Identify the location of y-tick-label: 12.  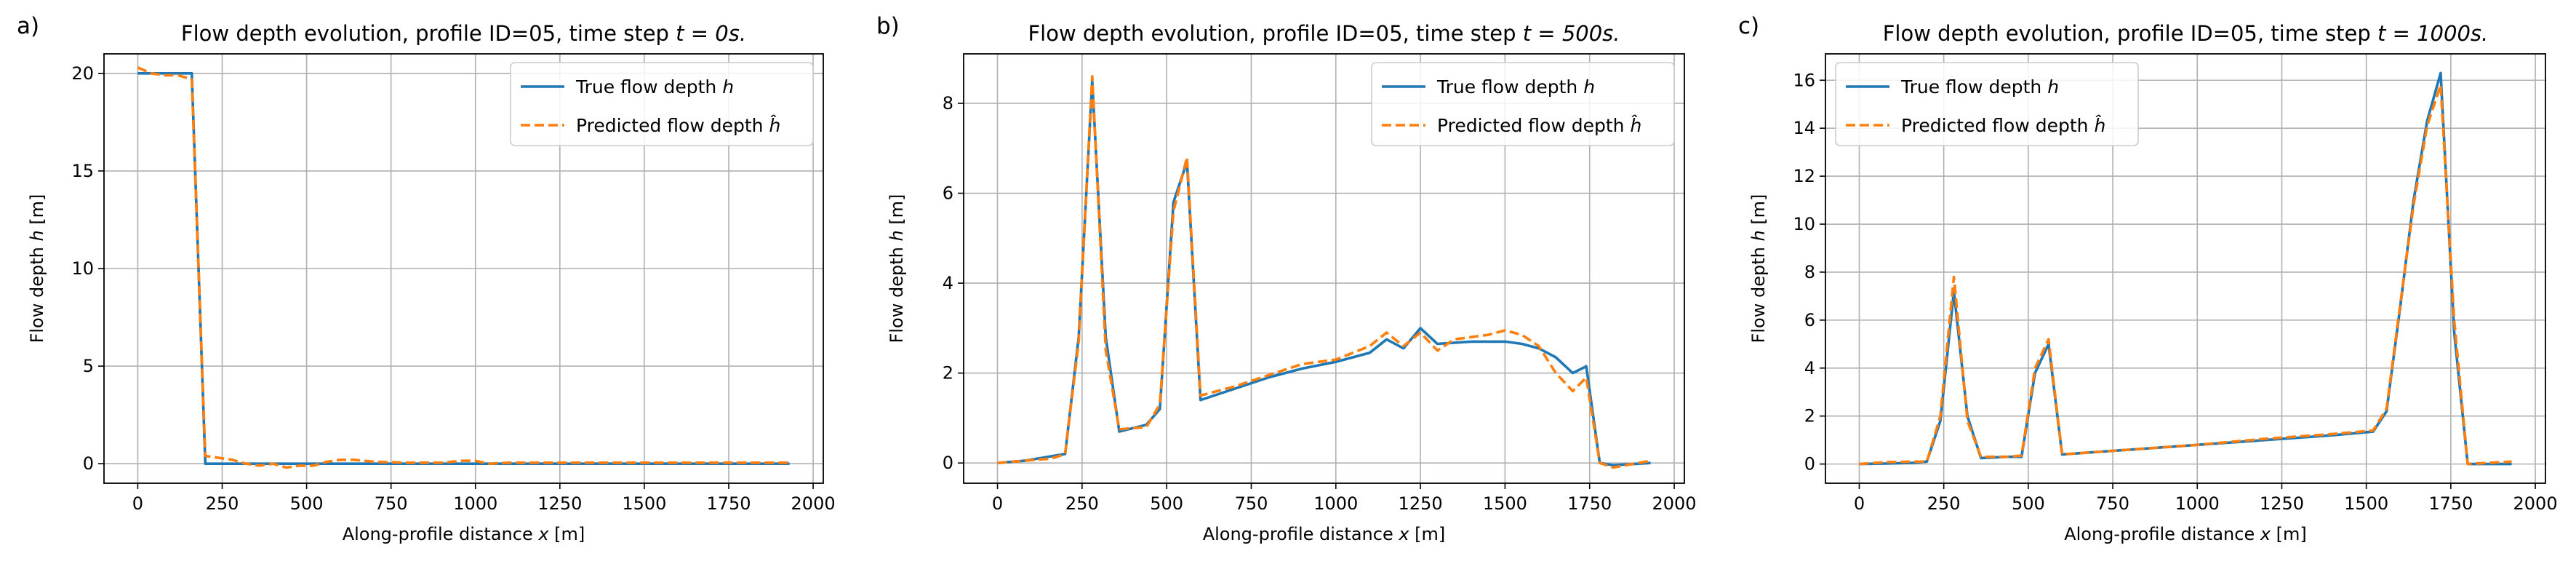
(1804, 176).